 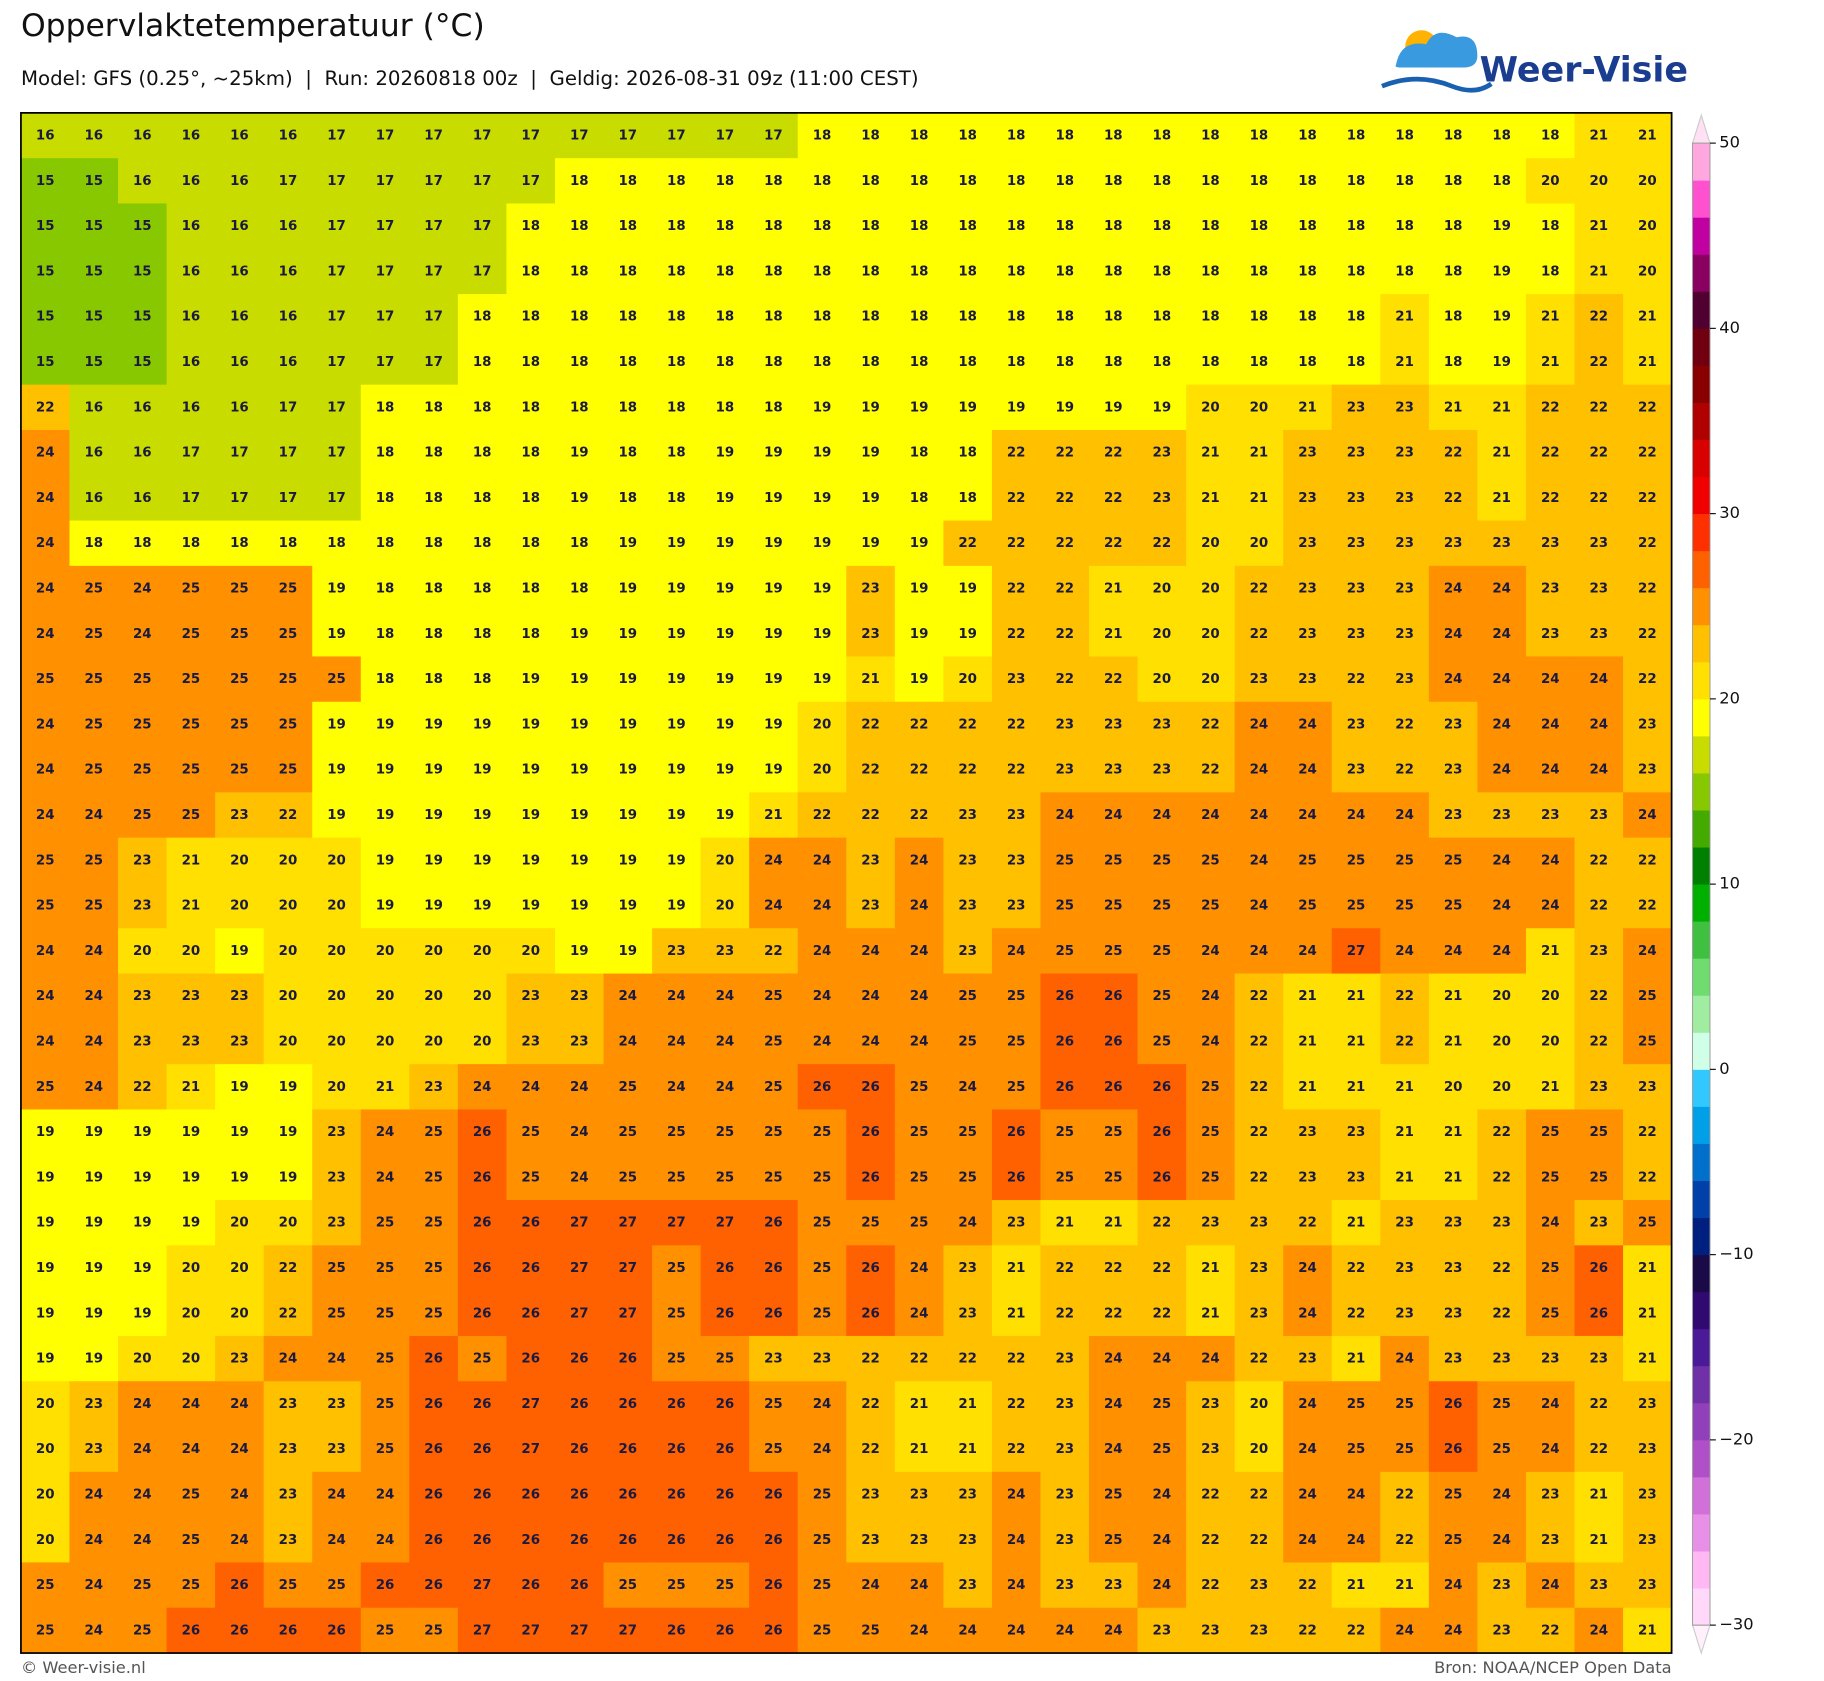 What do you see at coordinates (628, 1630) in the screenshot?
I see `temperature-label: 27` at bounding box center [628, 1630].